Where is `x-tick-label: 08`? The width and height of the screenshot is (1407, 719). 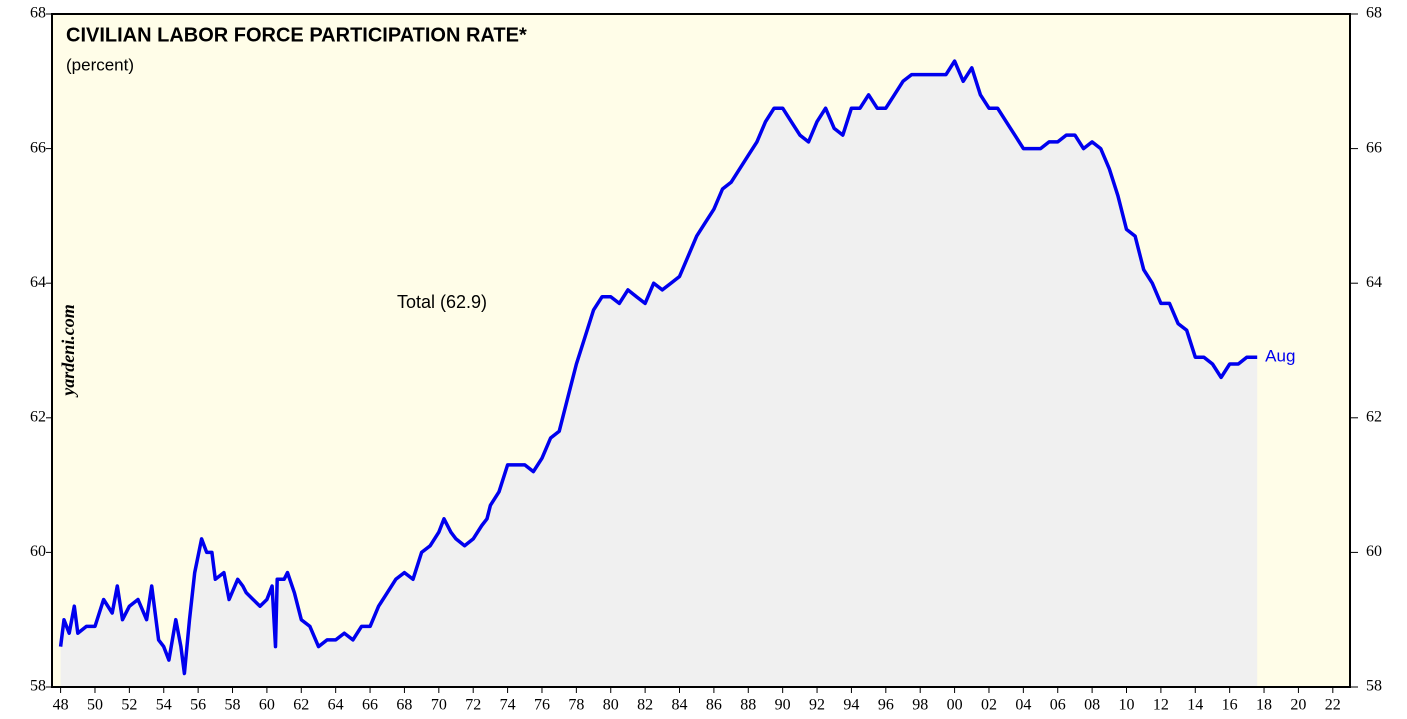
x-tick-label: 08 is located at coordinates (1092, 705).